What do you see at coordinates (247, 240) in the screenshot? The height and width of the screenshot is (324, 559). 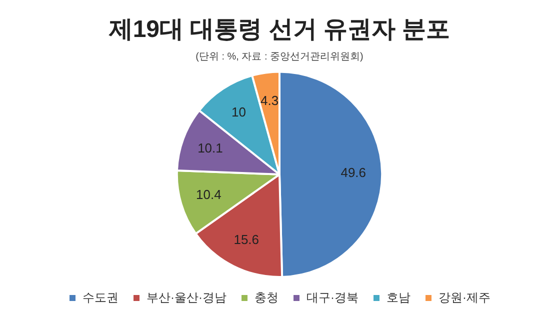 I see `data-label: 15.6` at bounding box center [247, 240].